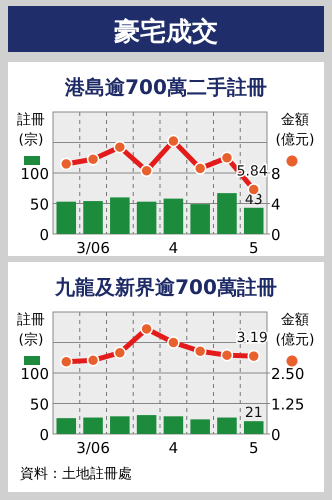 The height and width of the screenshot is (500, 332). What do you see at coordinates (166, 32) in the screenshot?
I see `text: 豪宅成交` at bounding box center [166, 32].